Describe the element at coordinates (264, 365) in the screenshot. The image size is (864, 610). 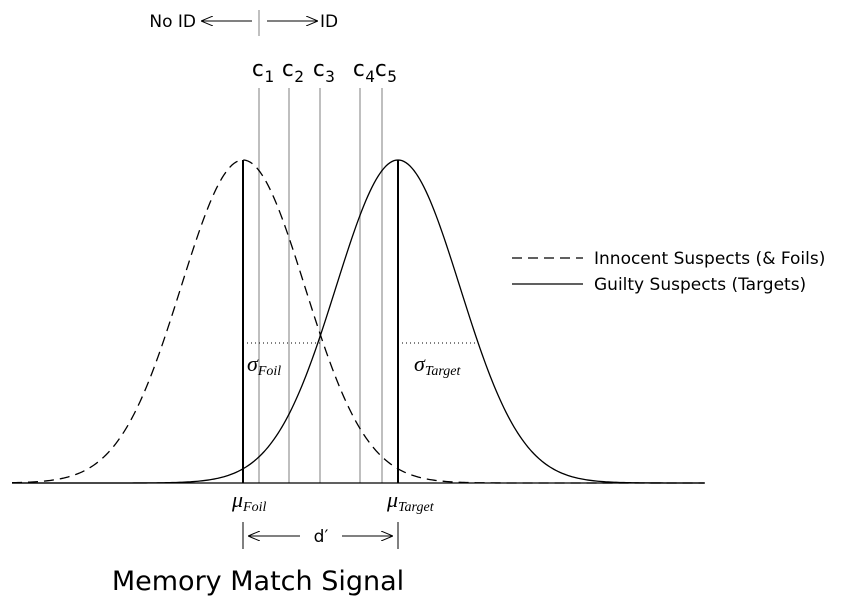
I see `sigma-foil: σFoil` at that location.